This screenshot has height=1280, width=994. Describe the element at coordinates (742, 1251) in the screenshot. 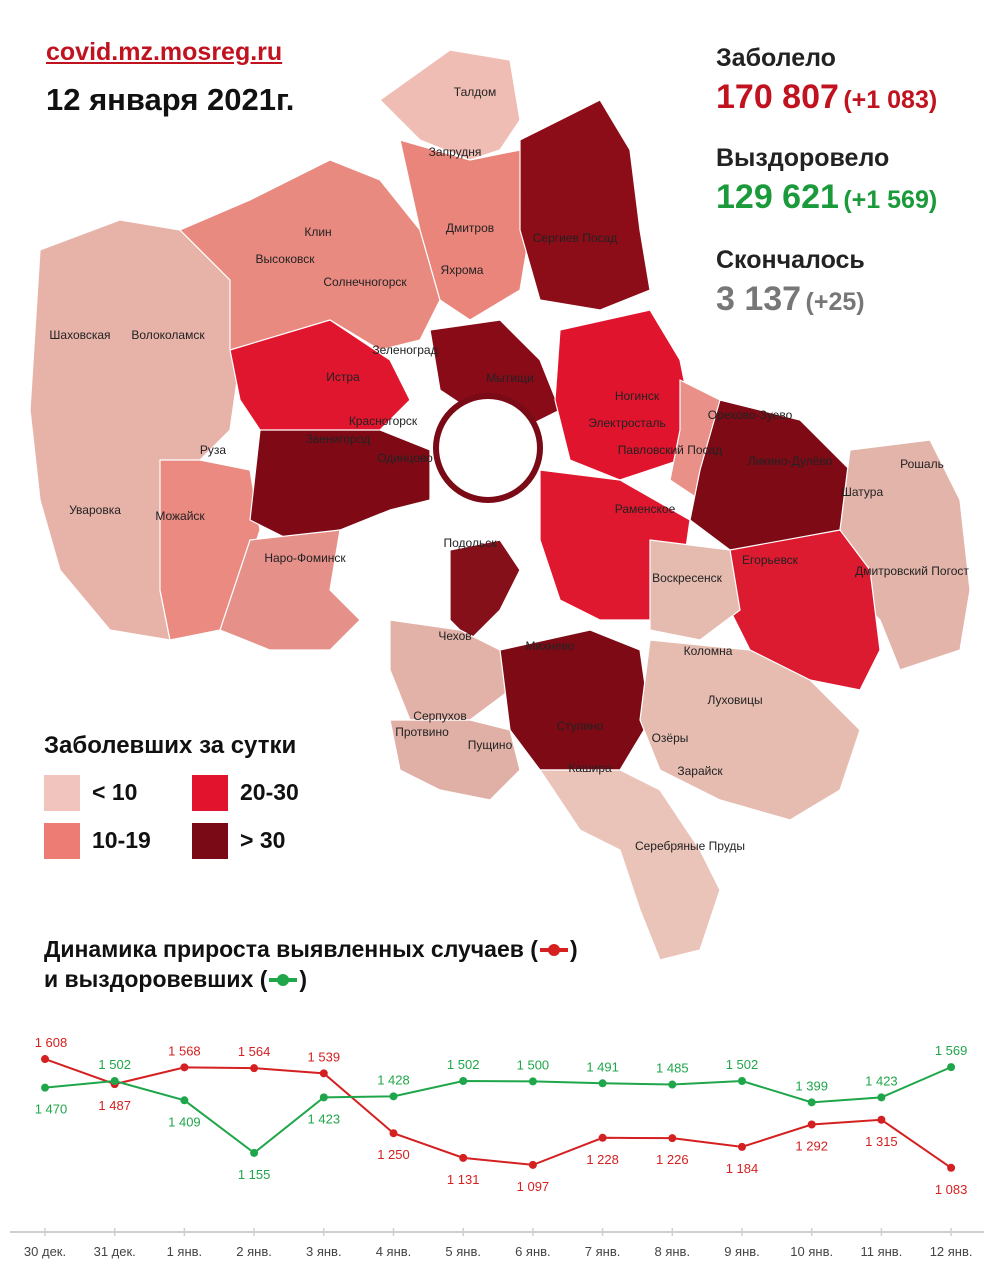

I see `x-tick-label: 9 янв.` at that location.